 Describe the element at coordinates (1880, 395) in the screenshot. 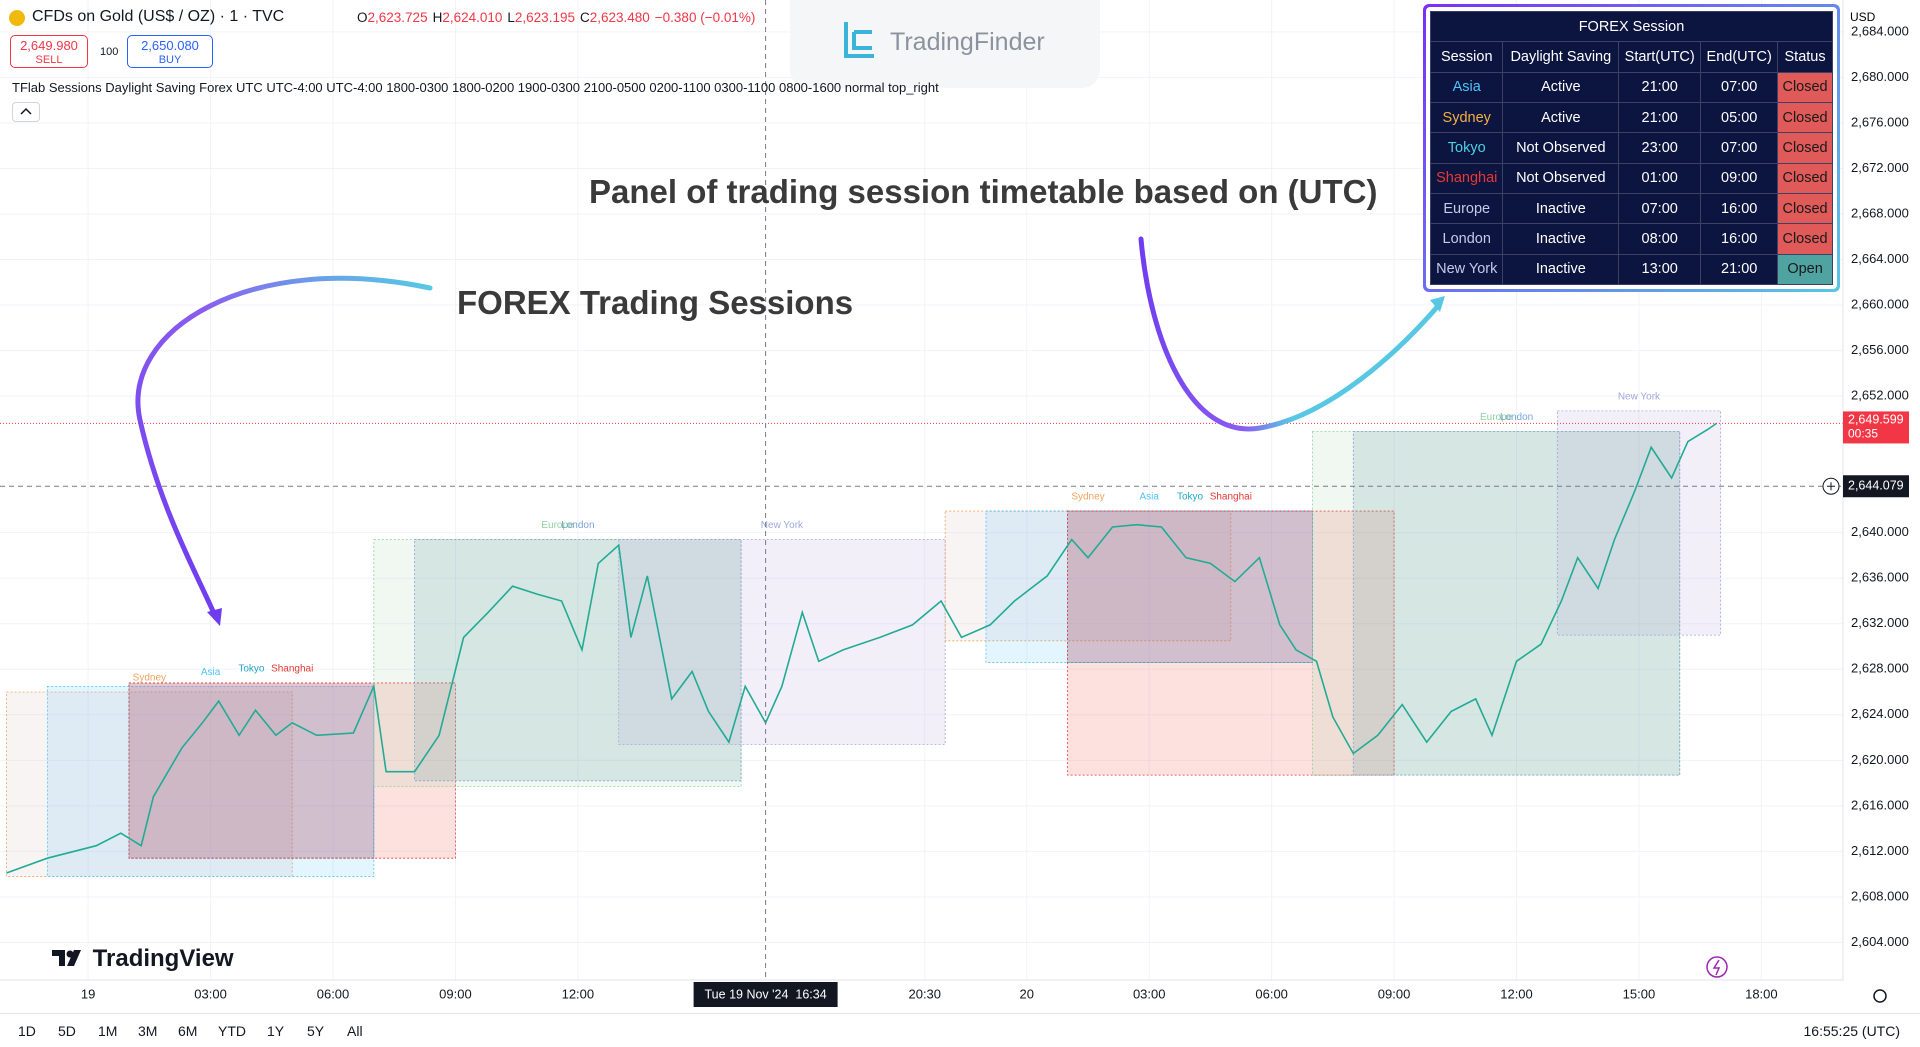

I see `y-tick-label: 2,652.000` at that location.